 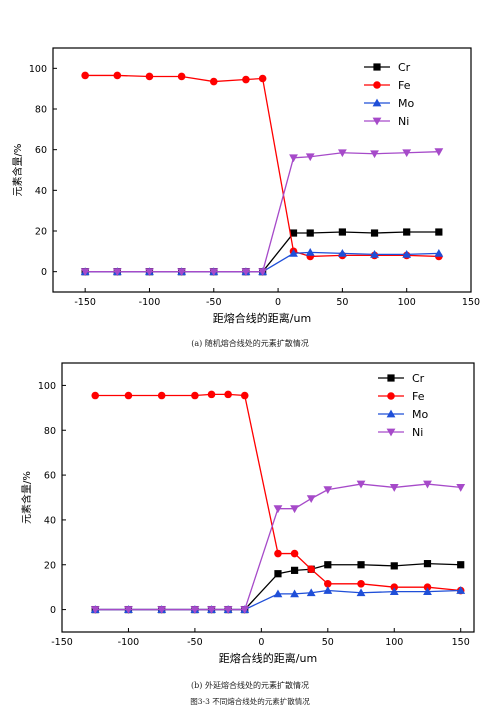 What do you see at coordinates (26, 497) in the screenshot?
I see `chart-b-y-axis-label: 元素含量/%` at bounding box center [26, 497].